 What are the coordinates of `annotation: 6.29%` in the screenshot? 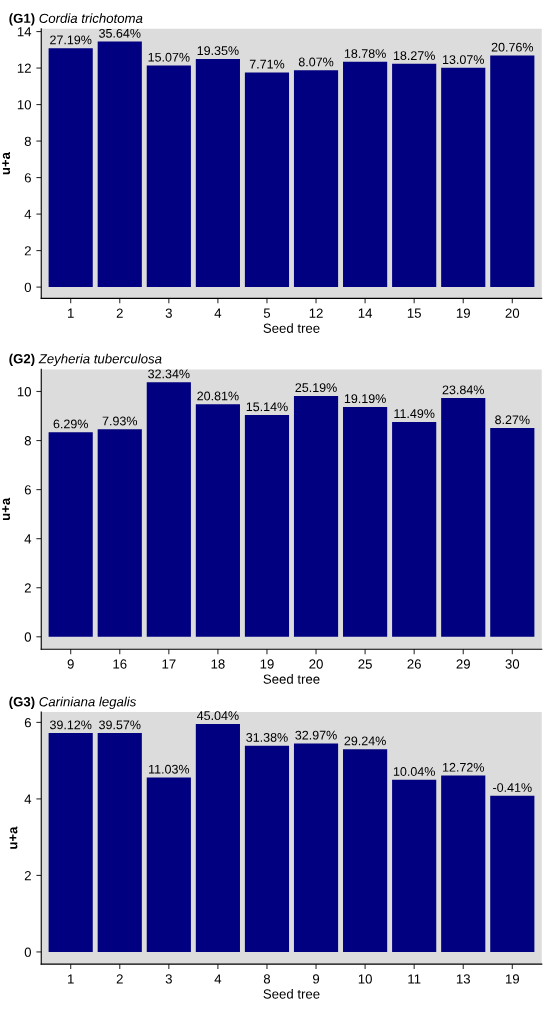 It's located at (70, 424).